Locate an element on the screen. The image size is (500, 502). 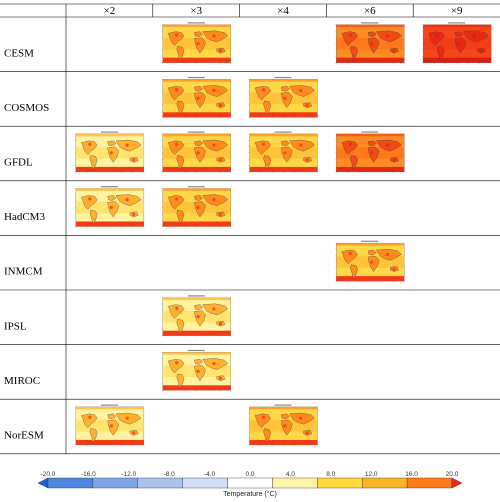
colorbar-tick-label: 20.0 is located at coordinates (452, 474).